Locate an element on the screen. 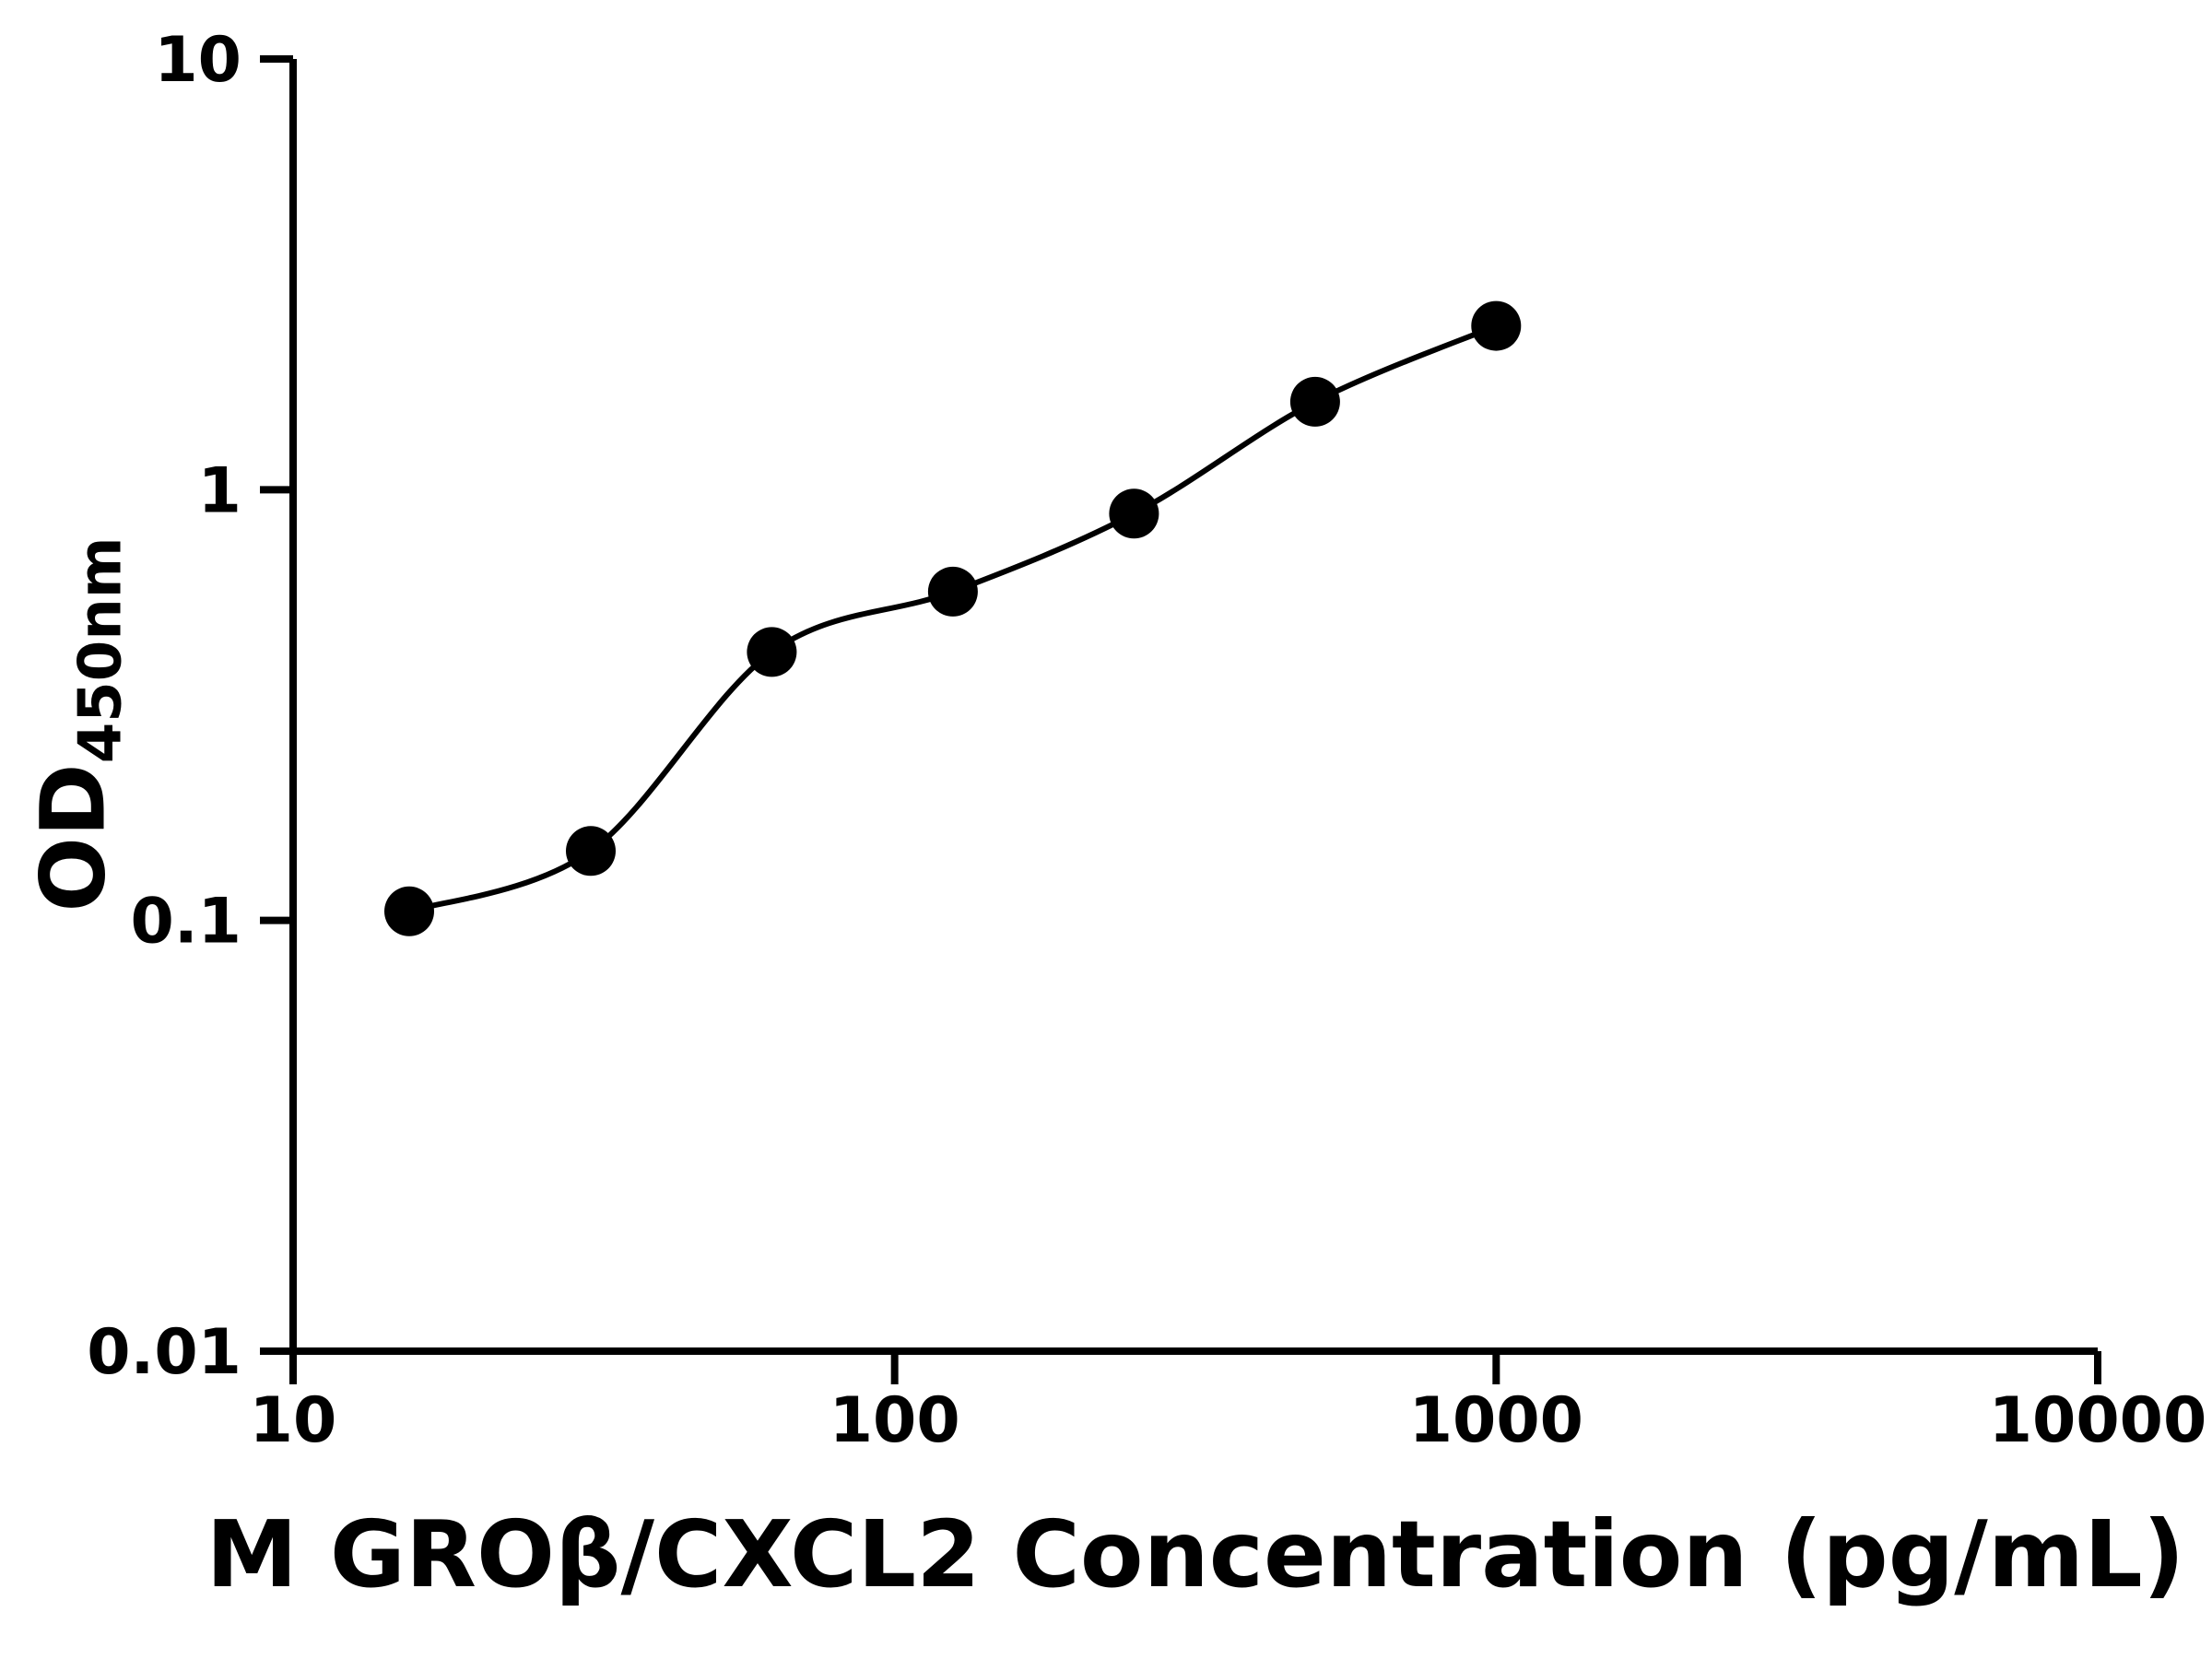  y-axis-label-subscript: 450nm is located at coordinates (100, 650).